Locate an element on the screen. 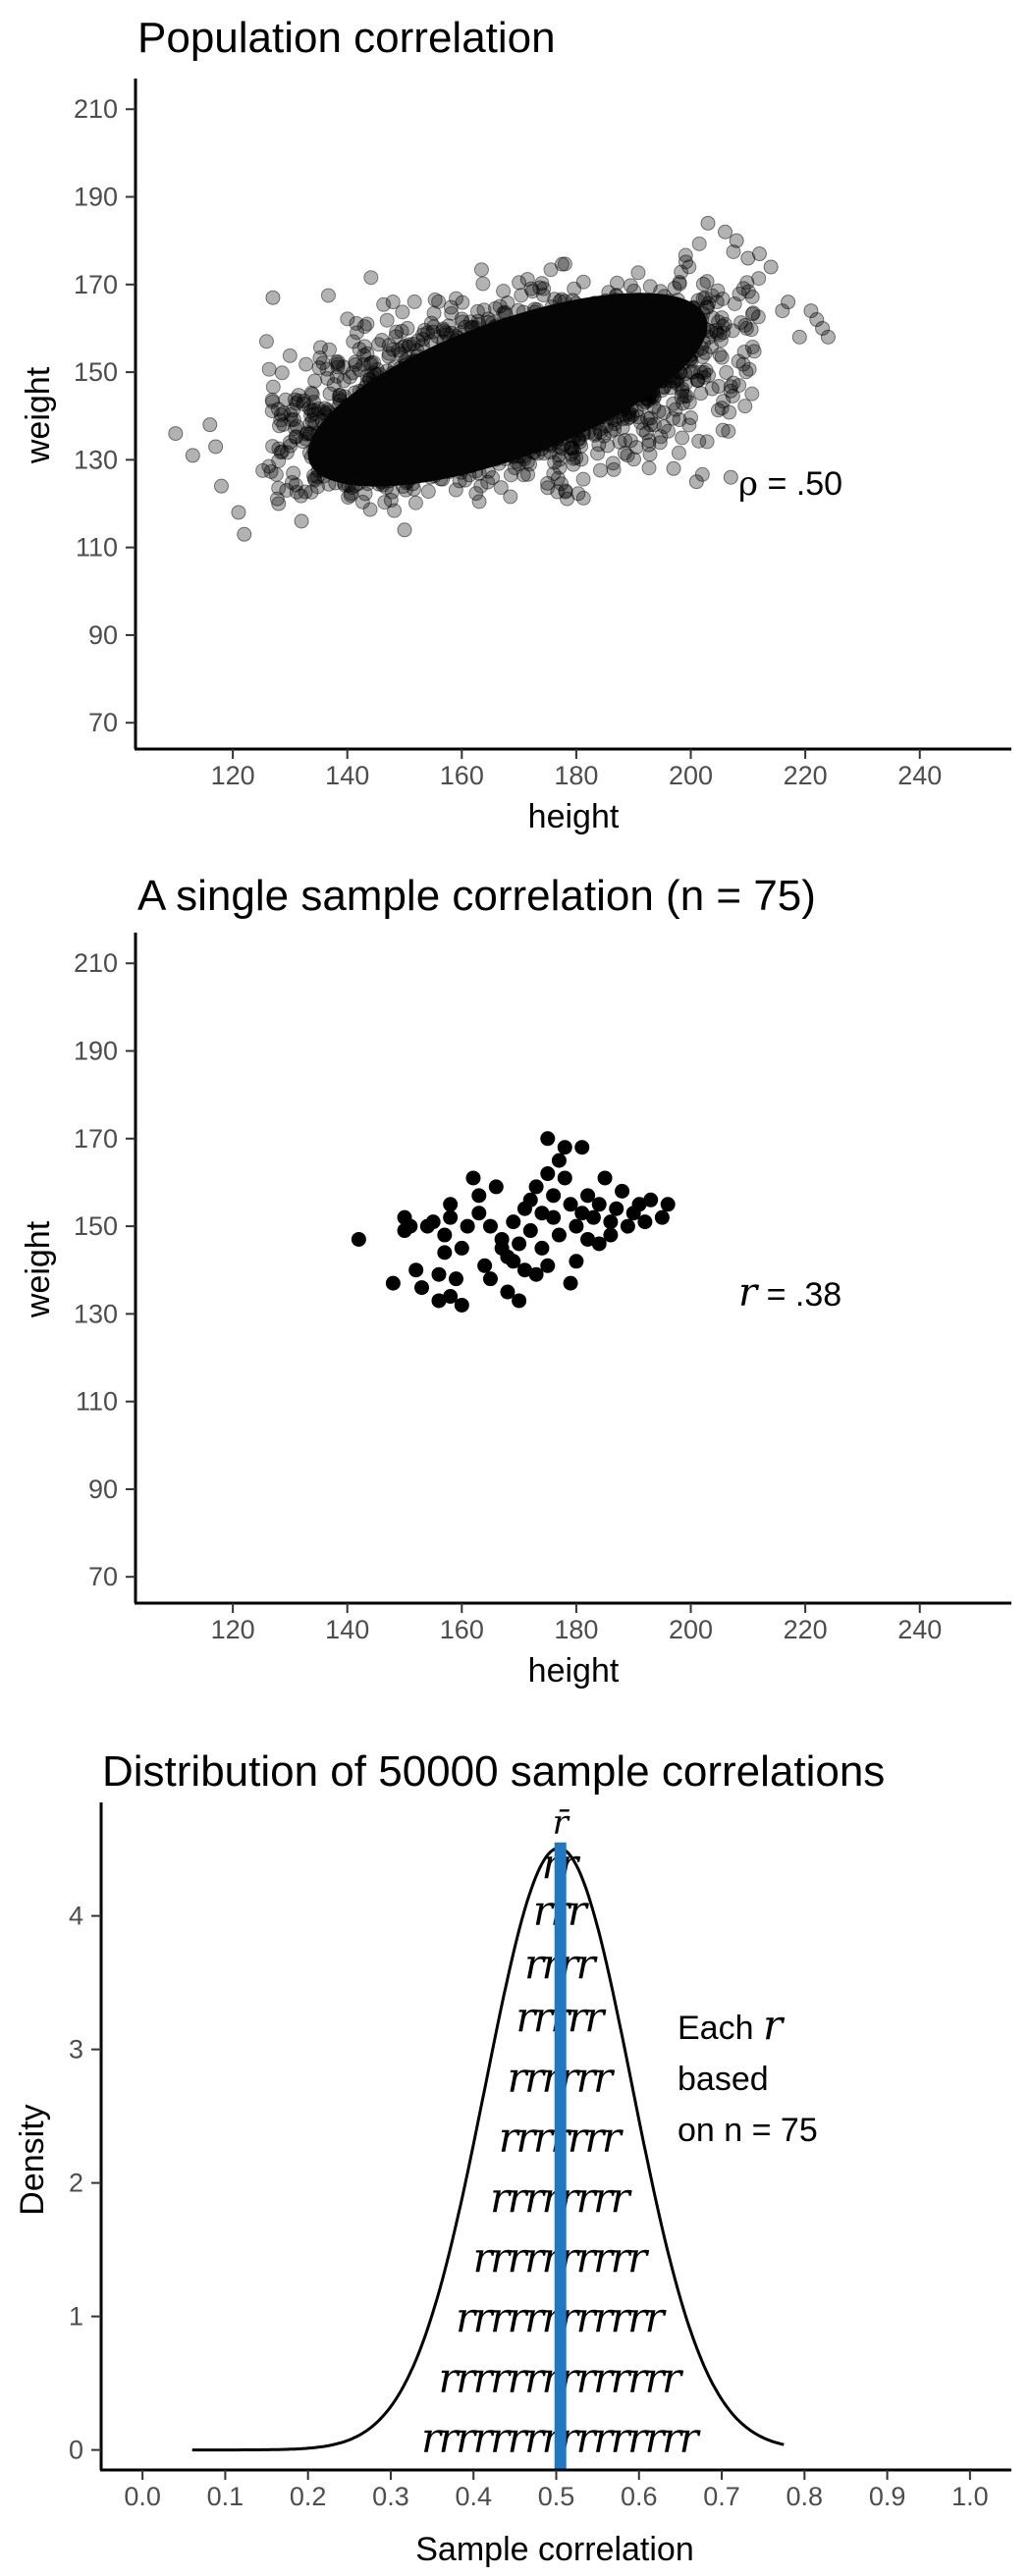 The height and width of the screenshot is (2576, 1031). x-tick-label: 1.0 is located at coordinates (970, 2496).